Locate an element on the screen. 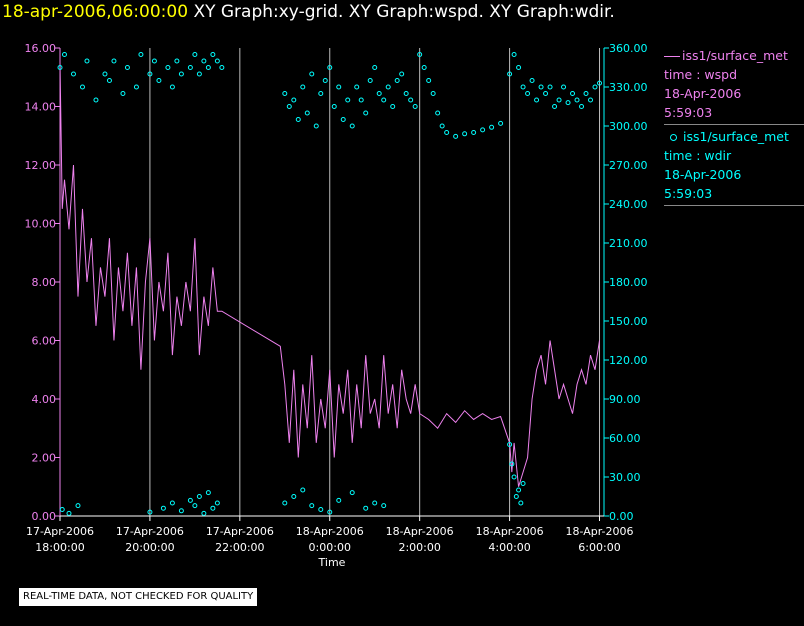 The height and width of the screenshot is (626, 804). x-axis-label: Time is located at coordinates (332, 562).